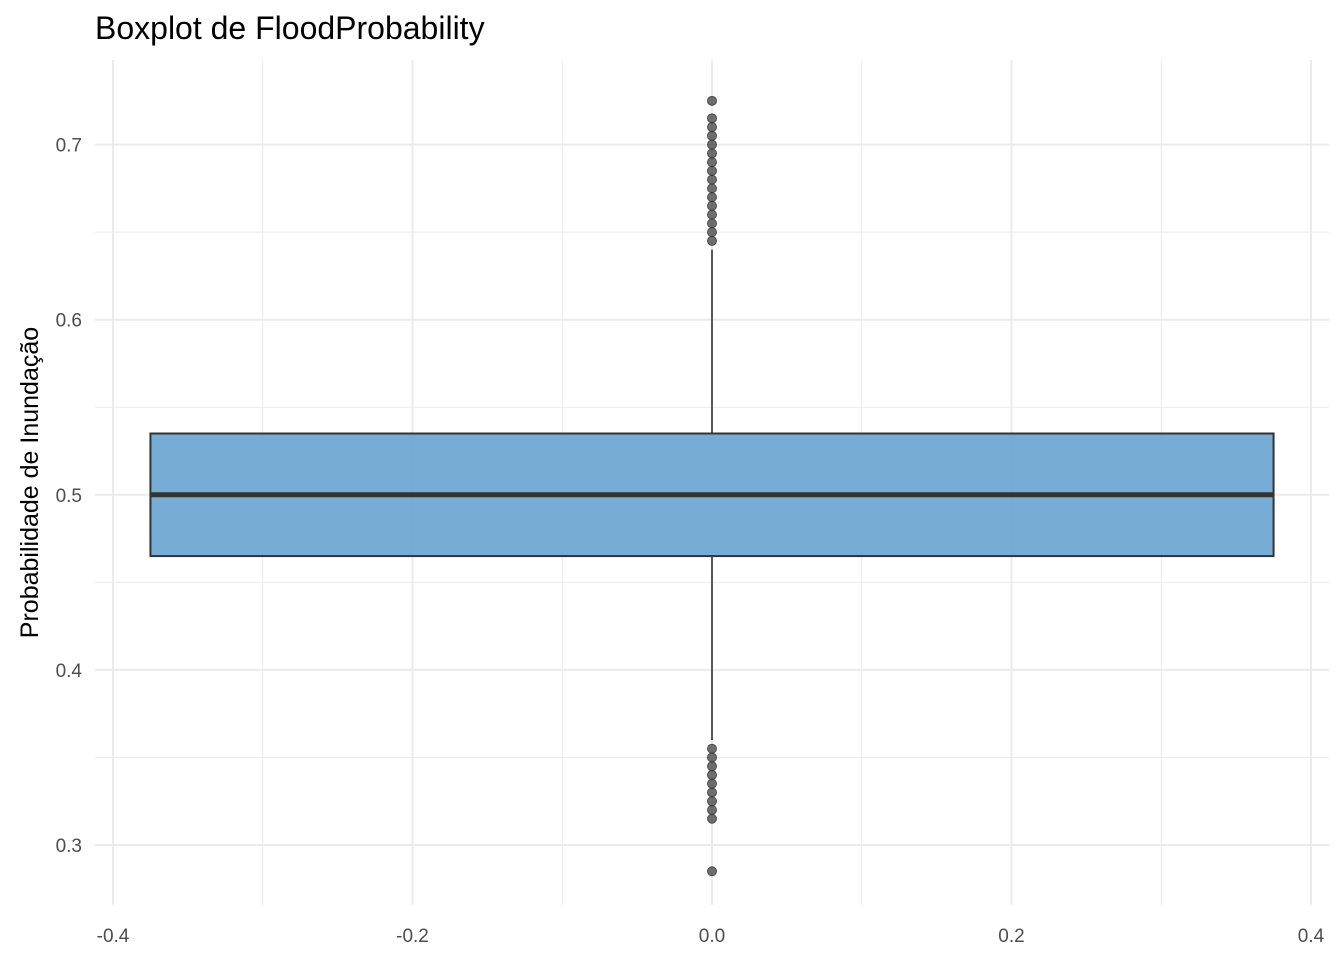 This screenshot has width=1344, height=960. Describe the element at coordinates (69, 671) in the screenshot. I see `y-tick-label: 0.4` at that location.